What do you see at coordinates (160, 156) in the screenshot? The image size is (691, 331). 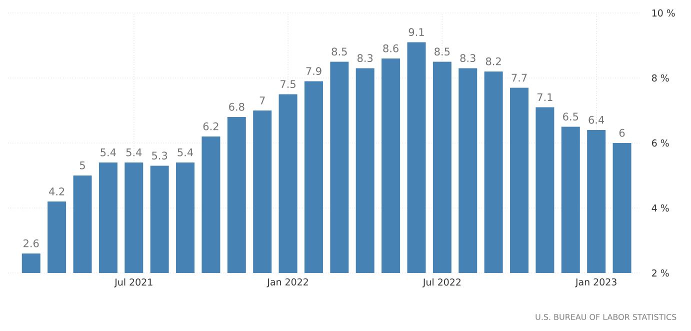 I see `data-label: 5.3` at bounding box center [160, 156].